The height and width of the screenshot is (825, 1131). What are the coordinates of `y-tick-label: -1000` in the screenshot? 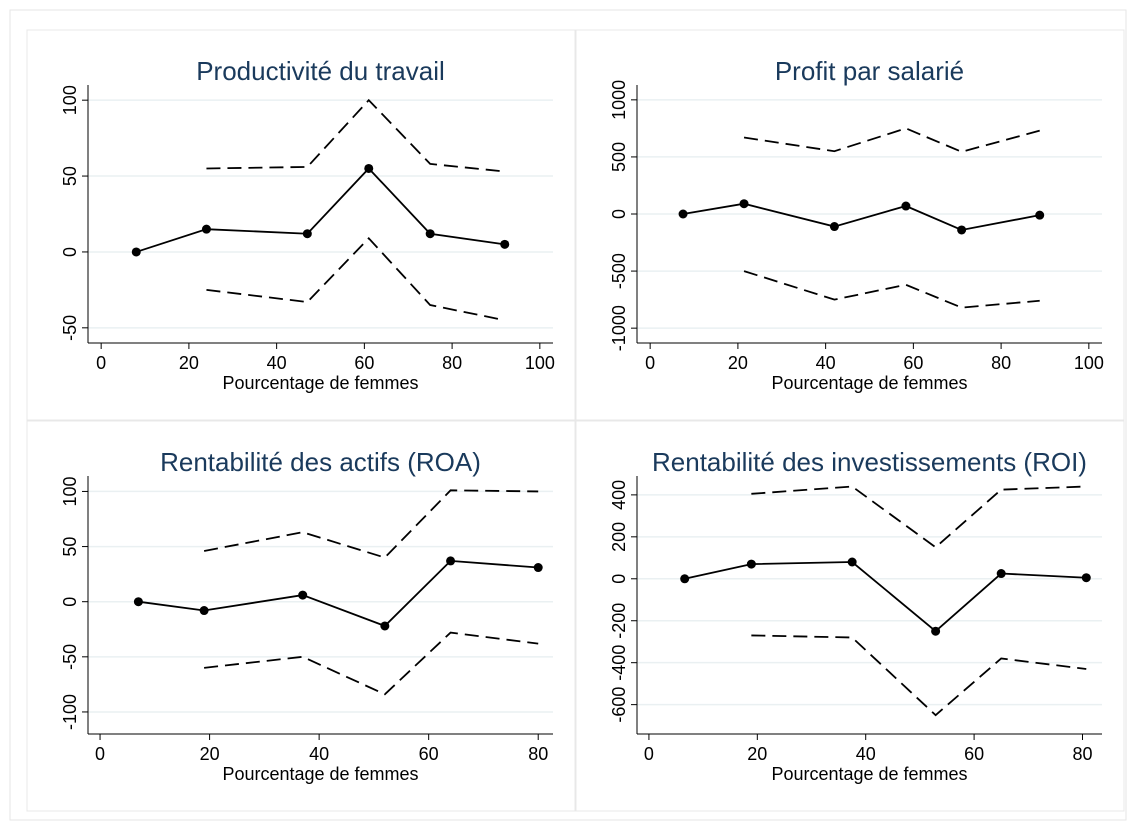 It's located at (619, 328).